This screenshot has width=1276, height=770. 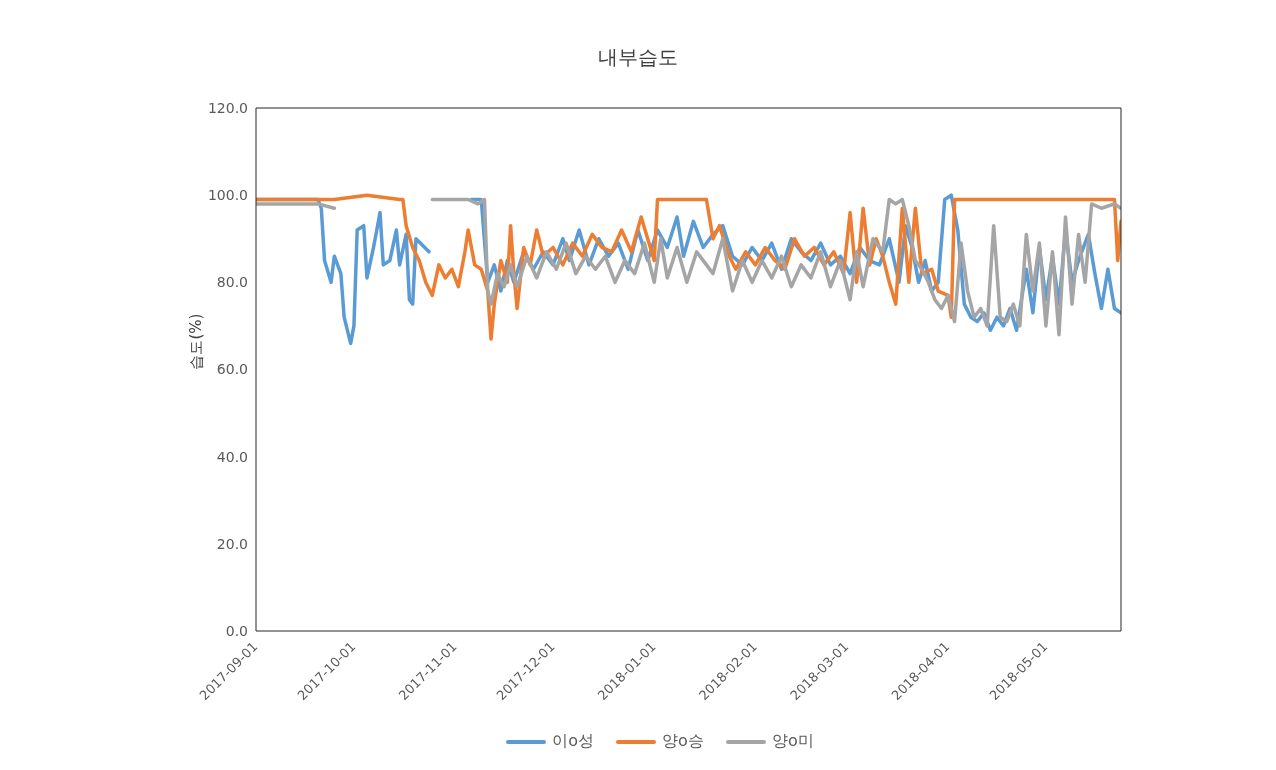 What do you see at coordinates (227, 195) in the screenshot?
I see `y-tick-label: 100.0` at bounding box center [227, 195].